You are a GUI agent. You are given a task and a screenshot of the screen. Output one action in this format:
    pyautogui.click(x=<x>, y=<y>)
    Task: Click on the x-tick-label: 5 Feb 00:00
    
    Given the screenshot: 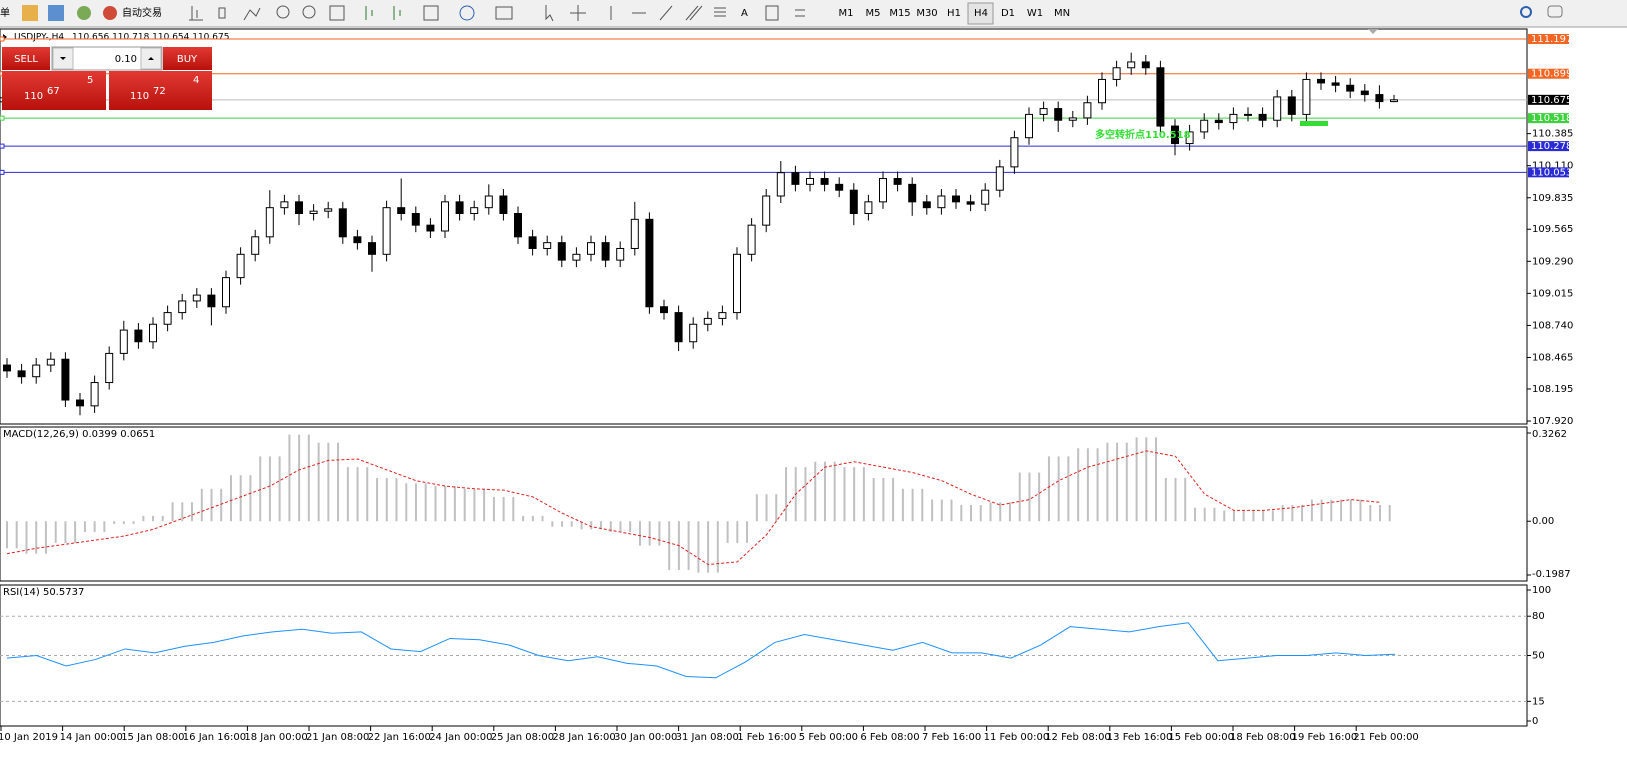 What is the action you would take?
    pyautogui.click(x=828, y=737)
    